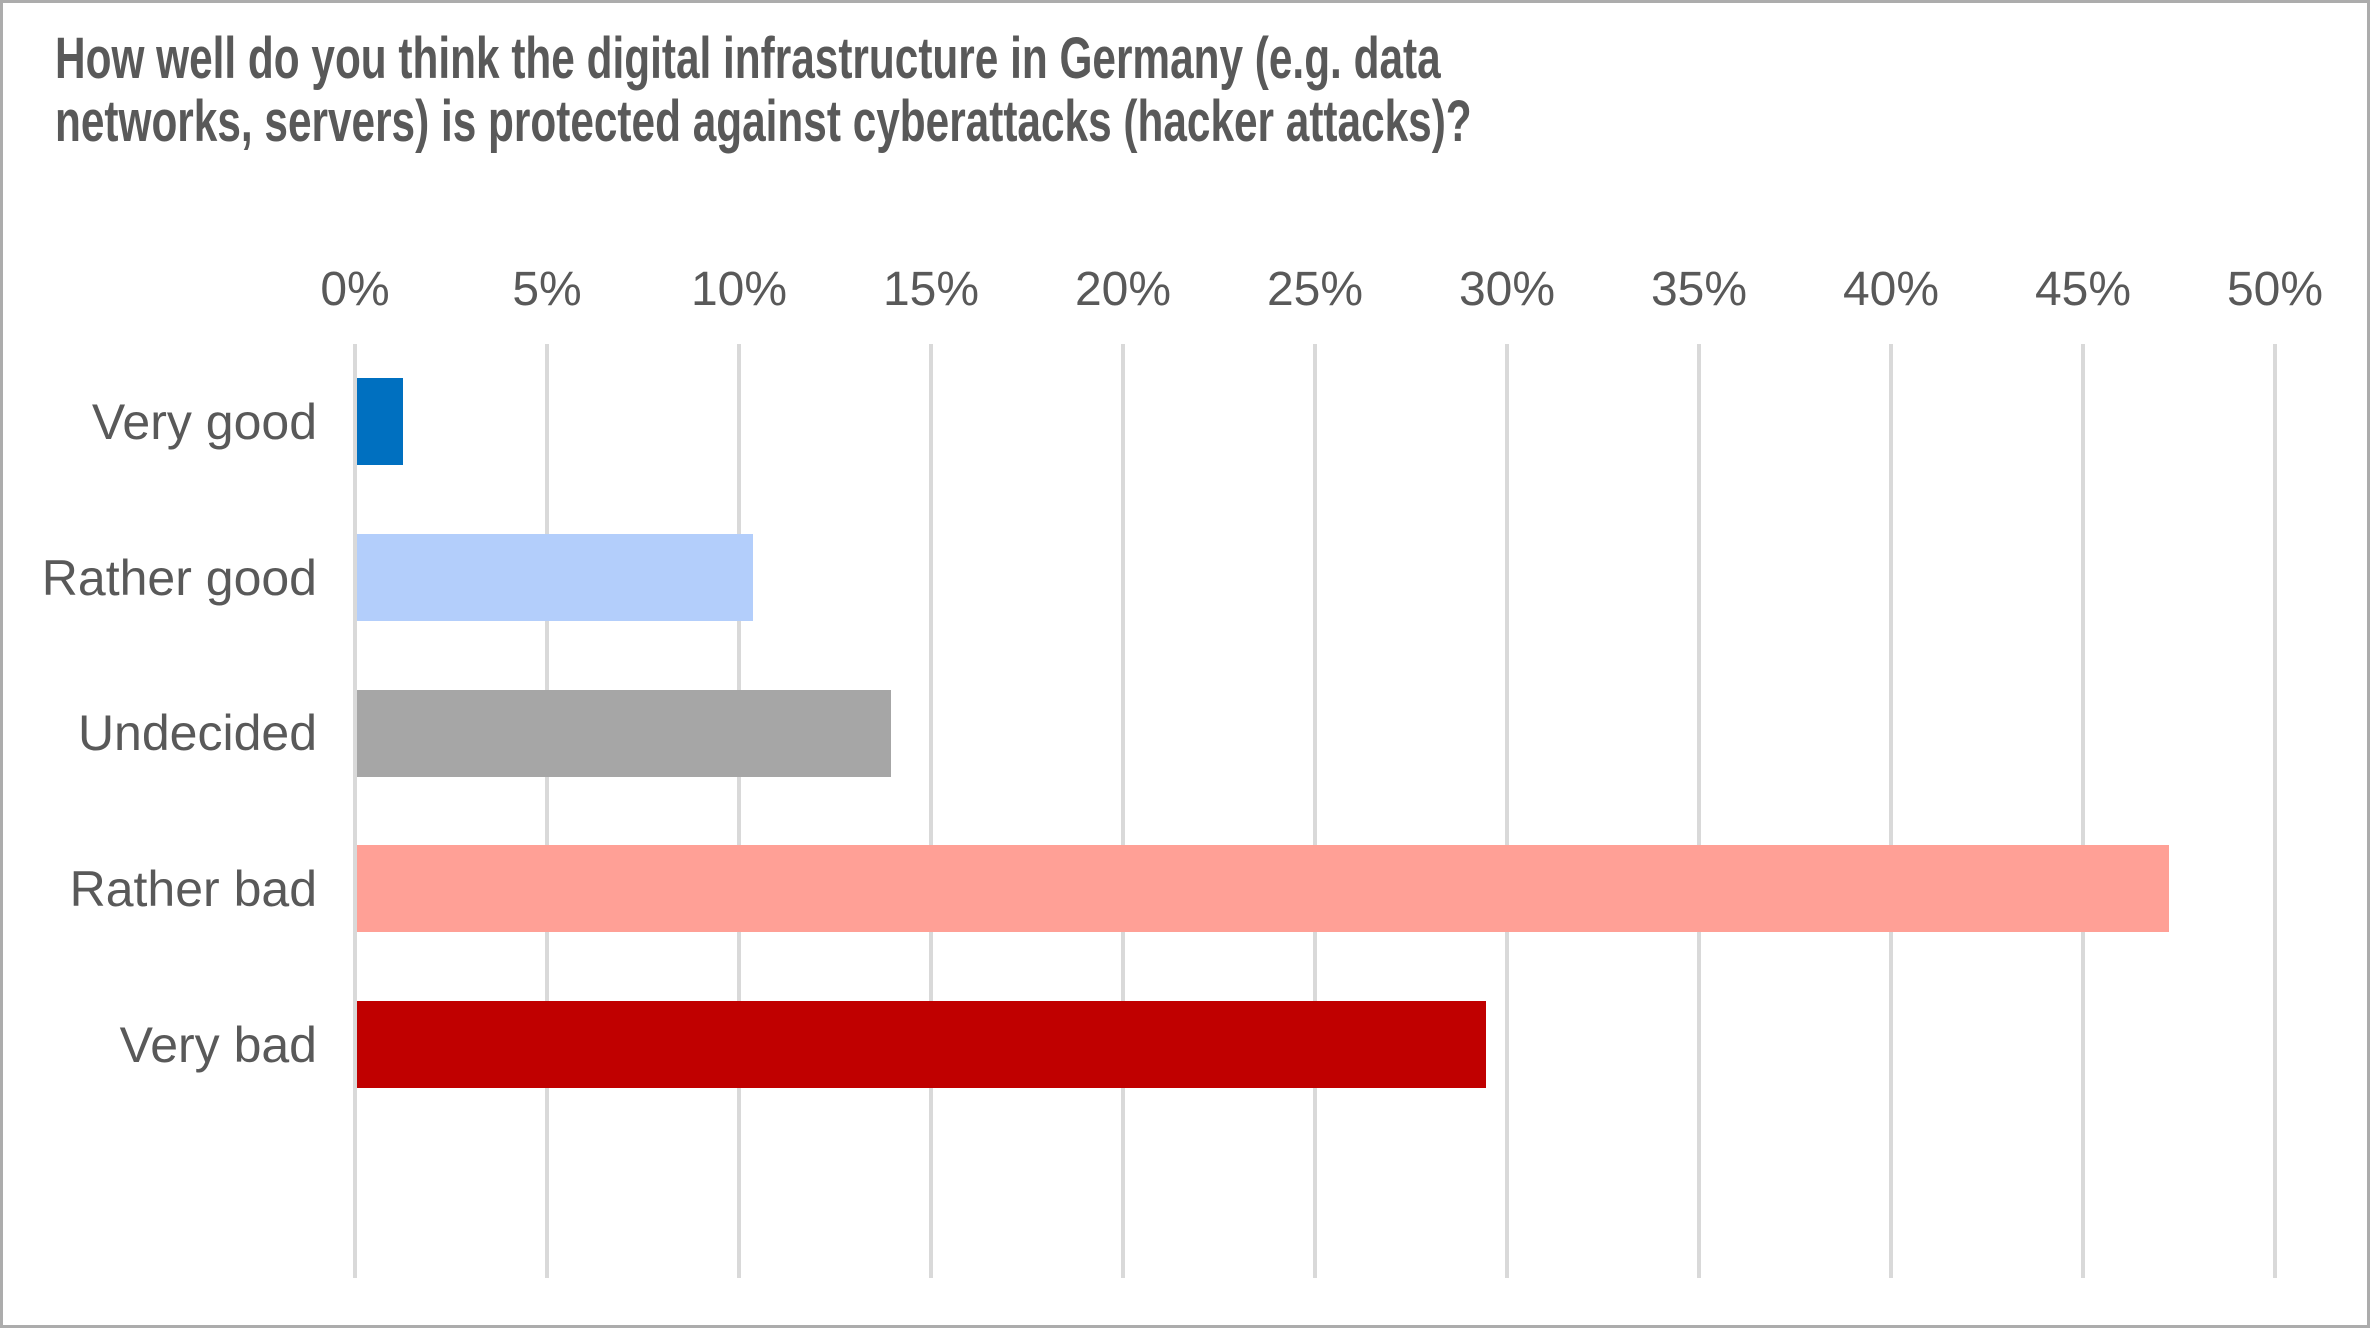 The width and height of the screenshot is (2370, 1328). Describe the element at coordinates (931, 811) in the screenshot. I see `gridline-15-` at that location.